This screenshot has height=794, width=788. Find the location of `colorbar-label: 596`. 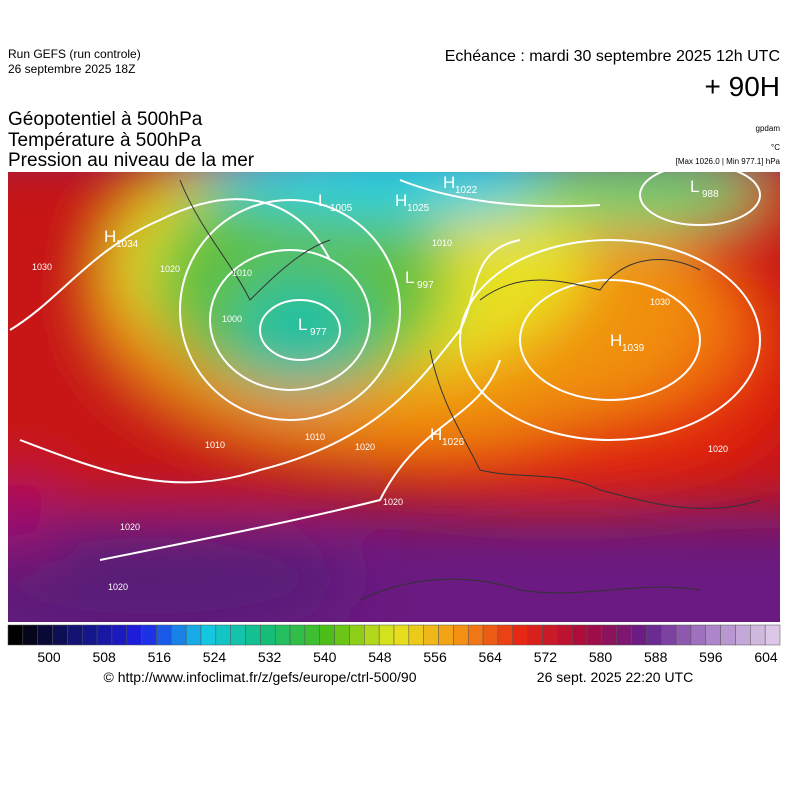

colorbar-label: 596 is located at coordinates (711, 657).